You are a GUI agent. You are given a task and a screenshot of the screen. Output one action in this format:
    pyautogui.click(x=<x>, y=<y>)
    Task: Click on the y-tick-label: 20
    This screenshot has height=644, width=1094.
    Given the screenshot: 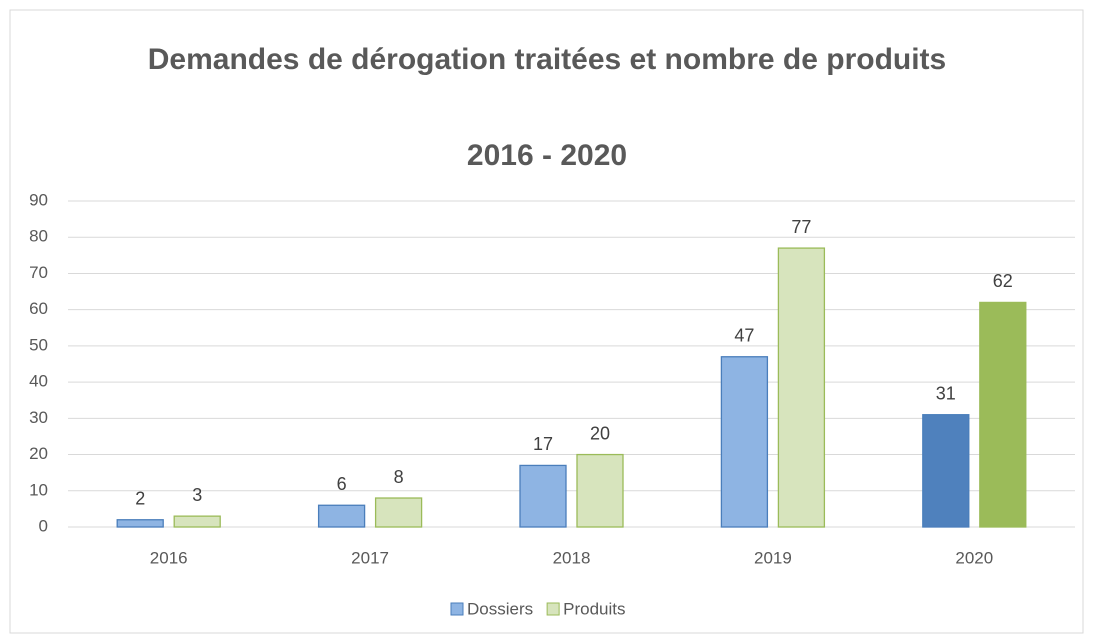 What is the action you would take?
    pyautogui.click(x=38, y=453)
    